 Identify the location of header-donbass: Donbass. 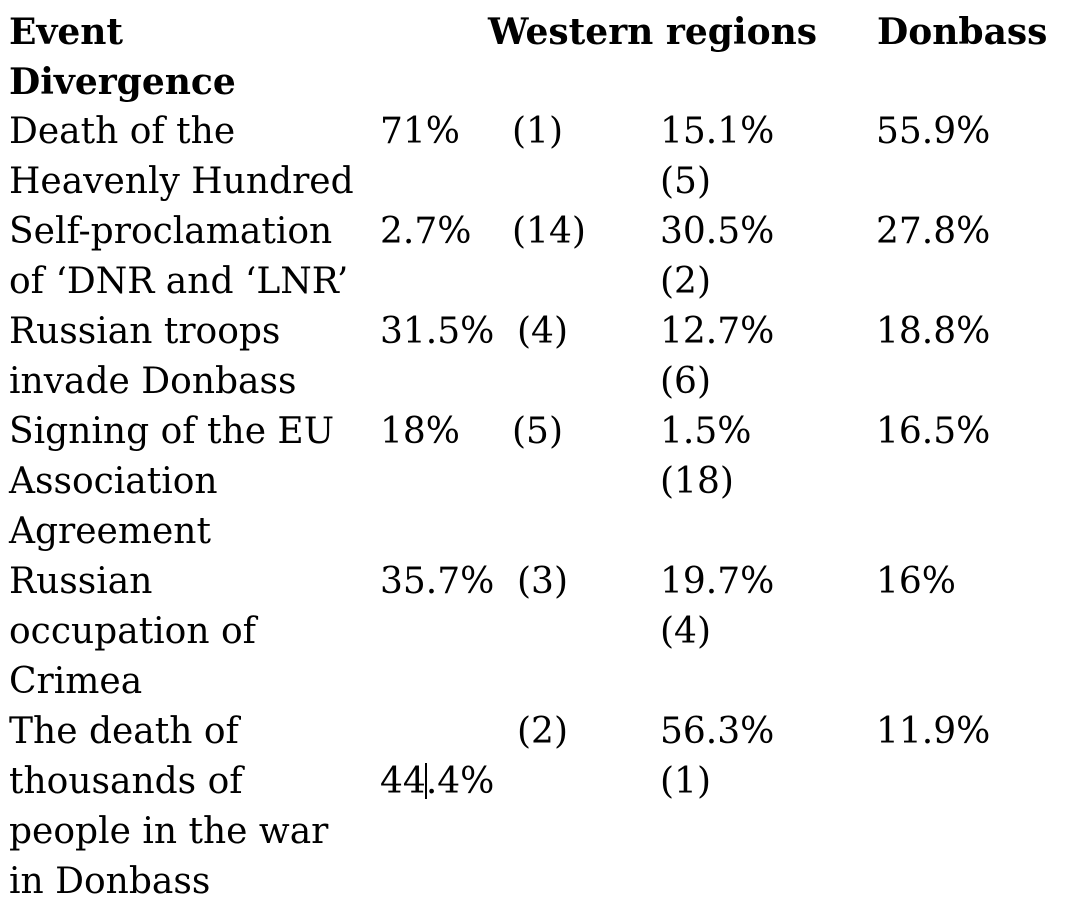
(962, 32).